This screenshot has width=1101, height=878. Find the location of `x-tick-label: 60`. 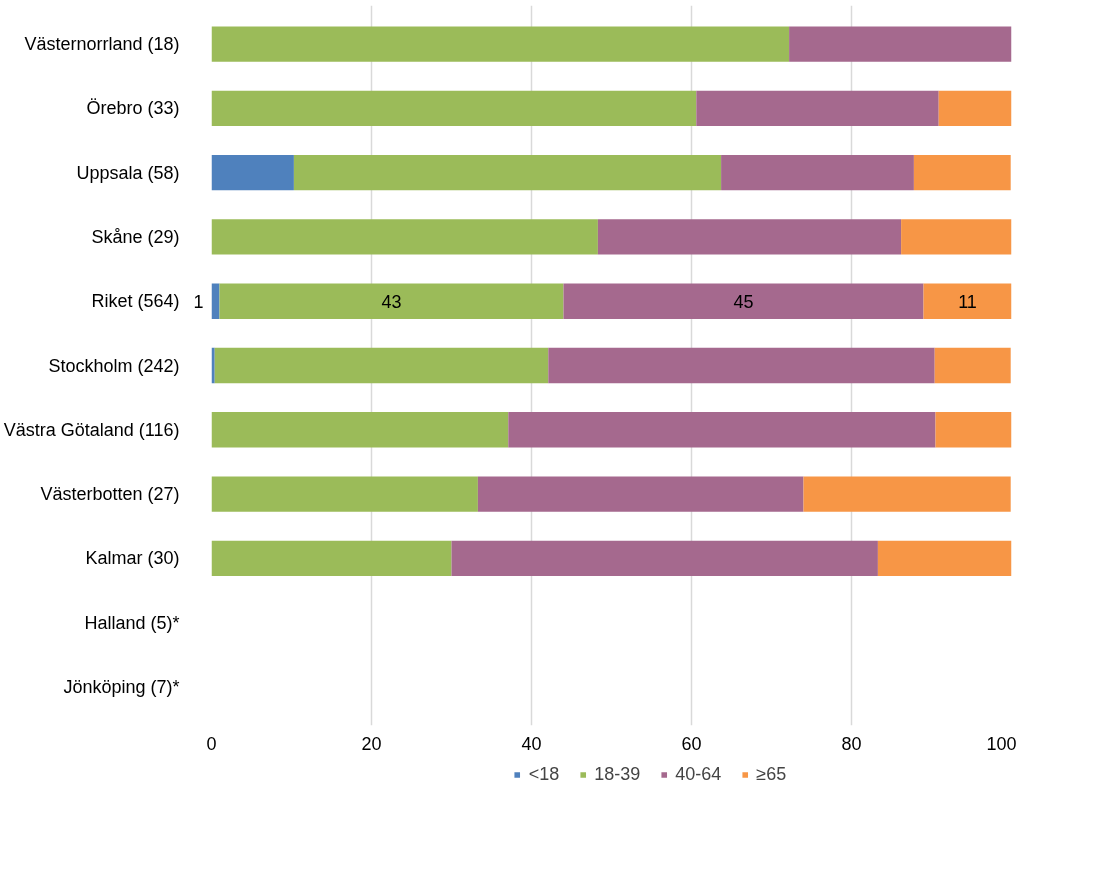

x-tick-label: 60 is located at coordinates (691, 743).